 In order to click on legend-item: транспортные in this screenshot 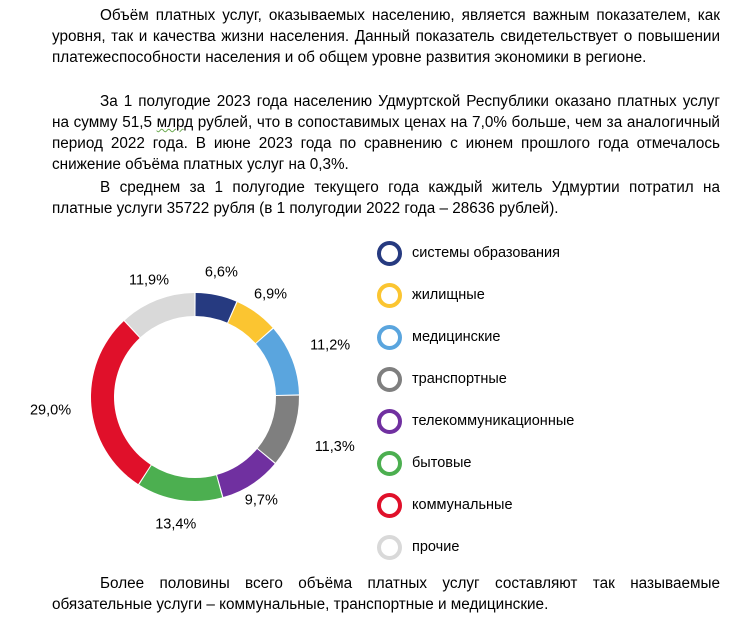, I will do `click(442, 379)`.